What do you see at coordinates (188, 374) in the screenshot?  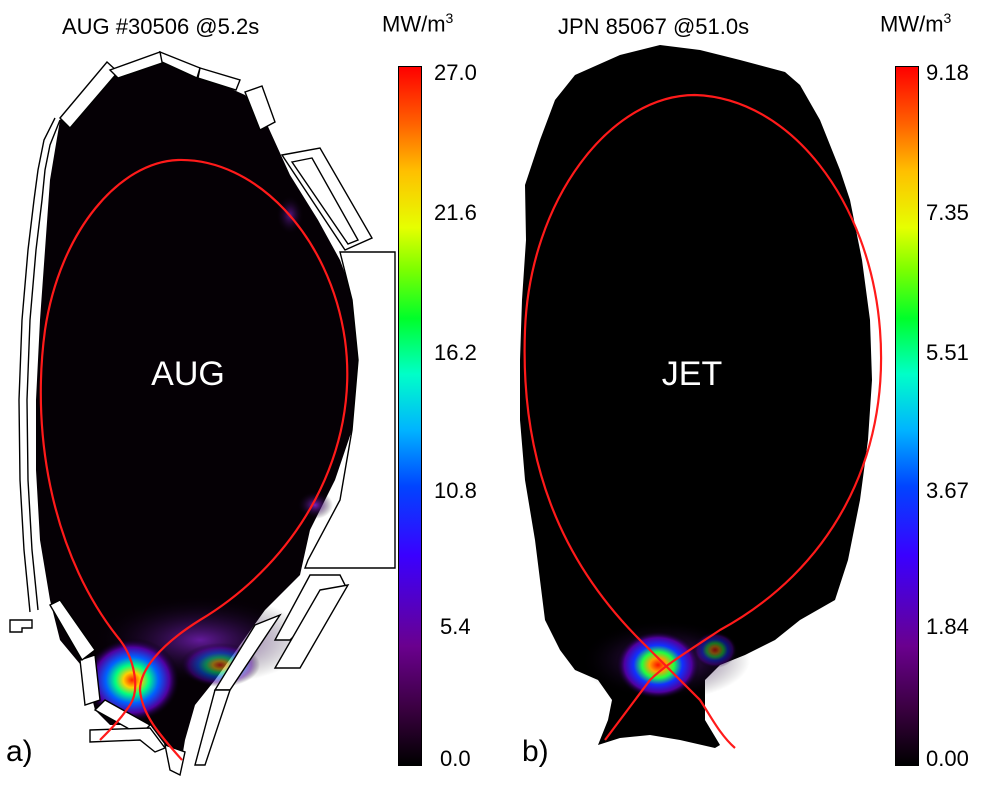 I see `aug-device-label: AUG` at bounding box center [188, 374].